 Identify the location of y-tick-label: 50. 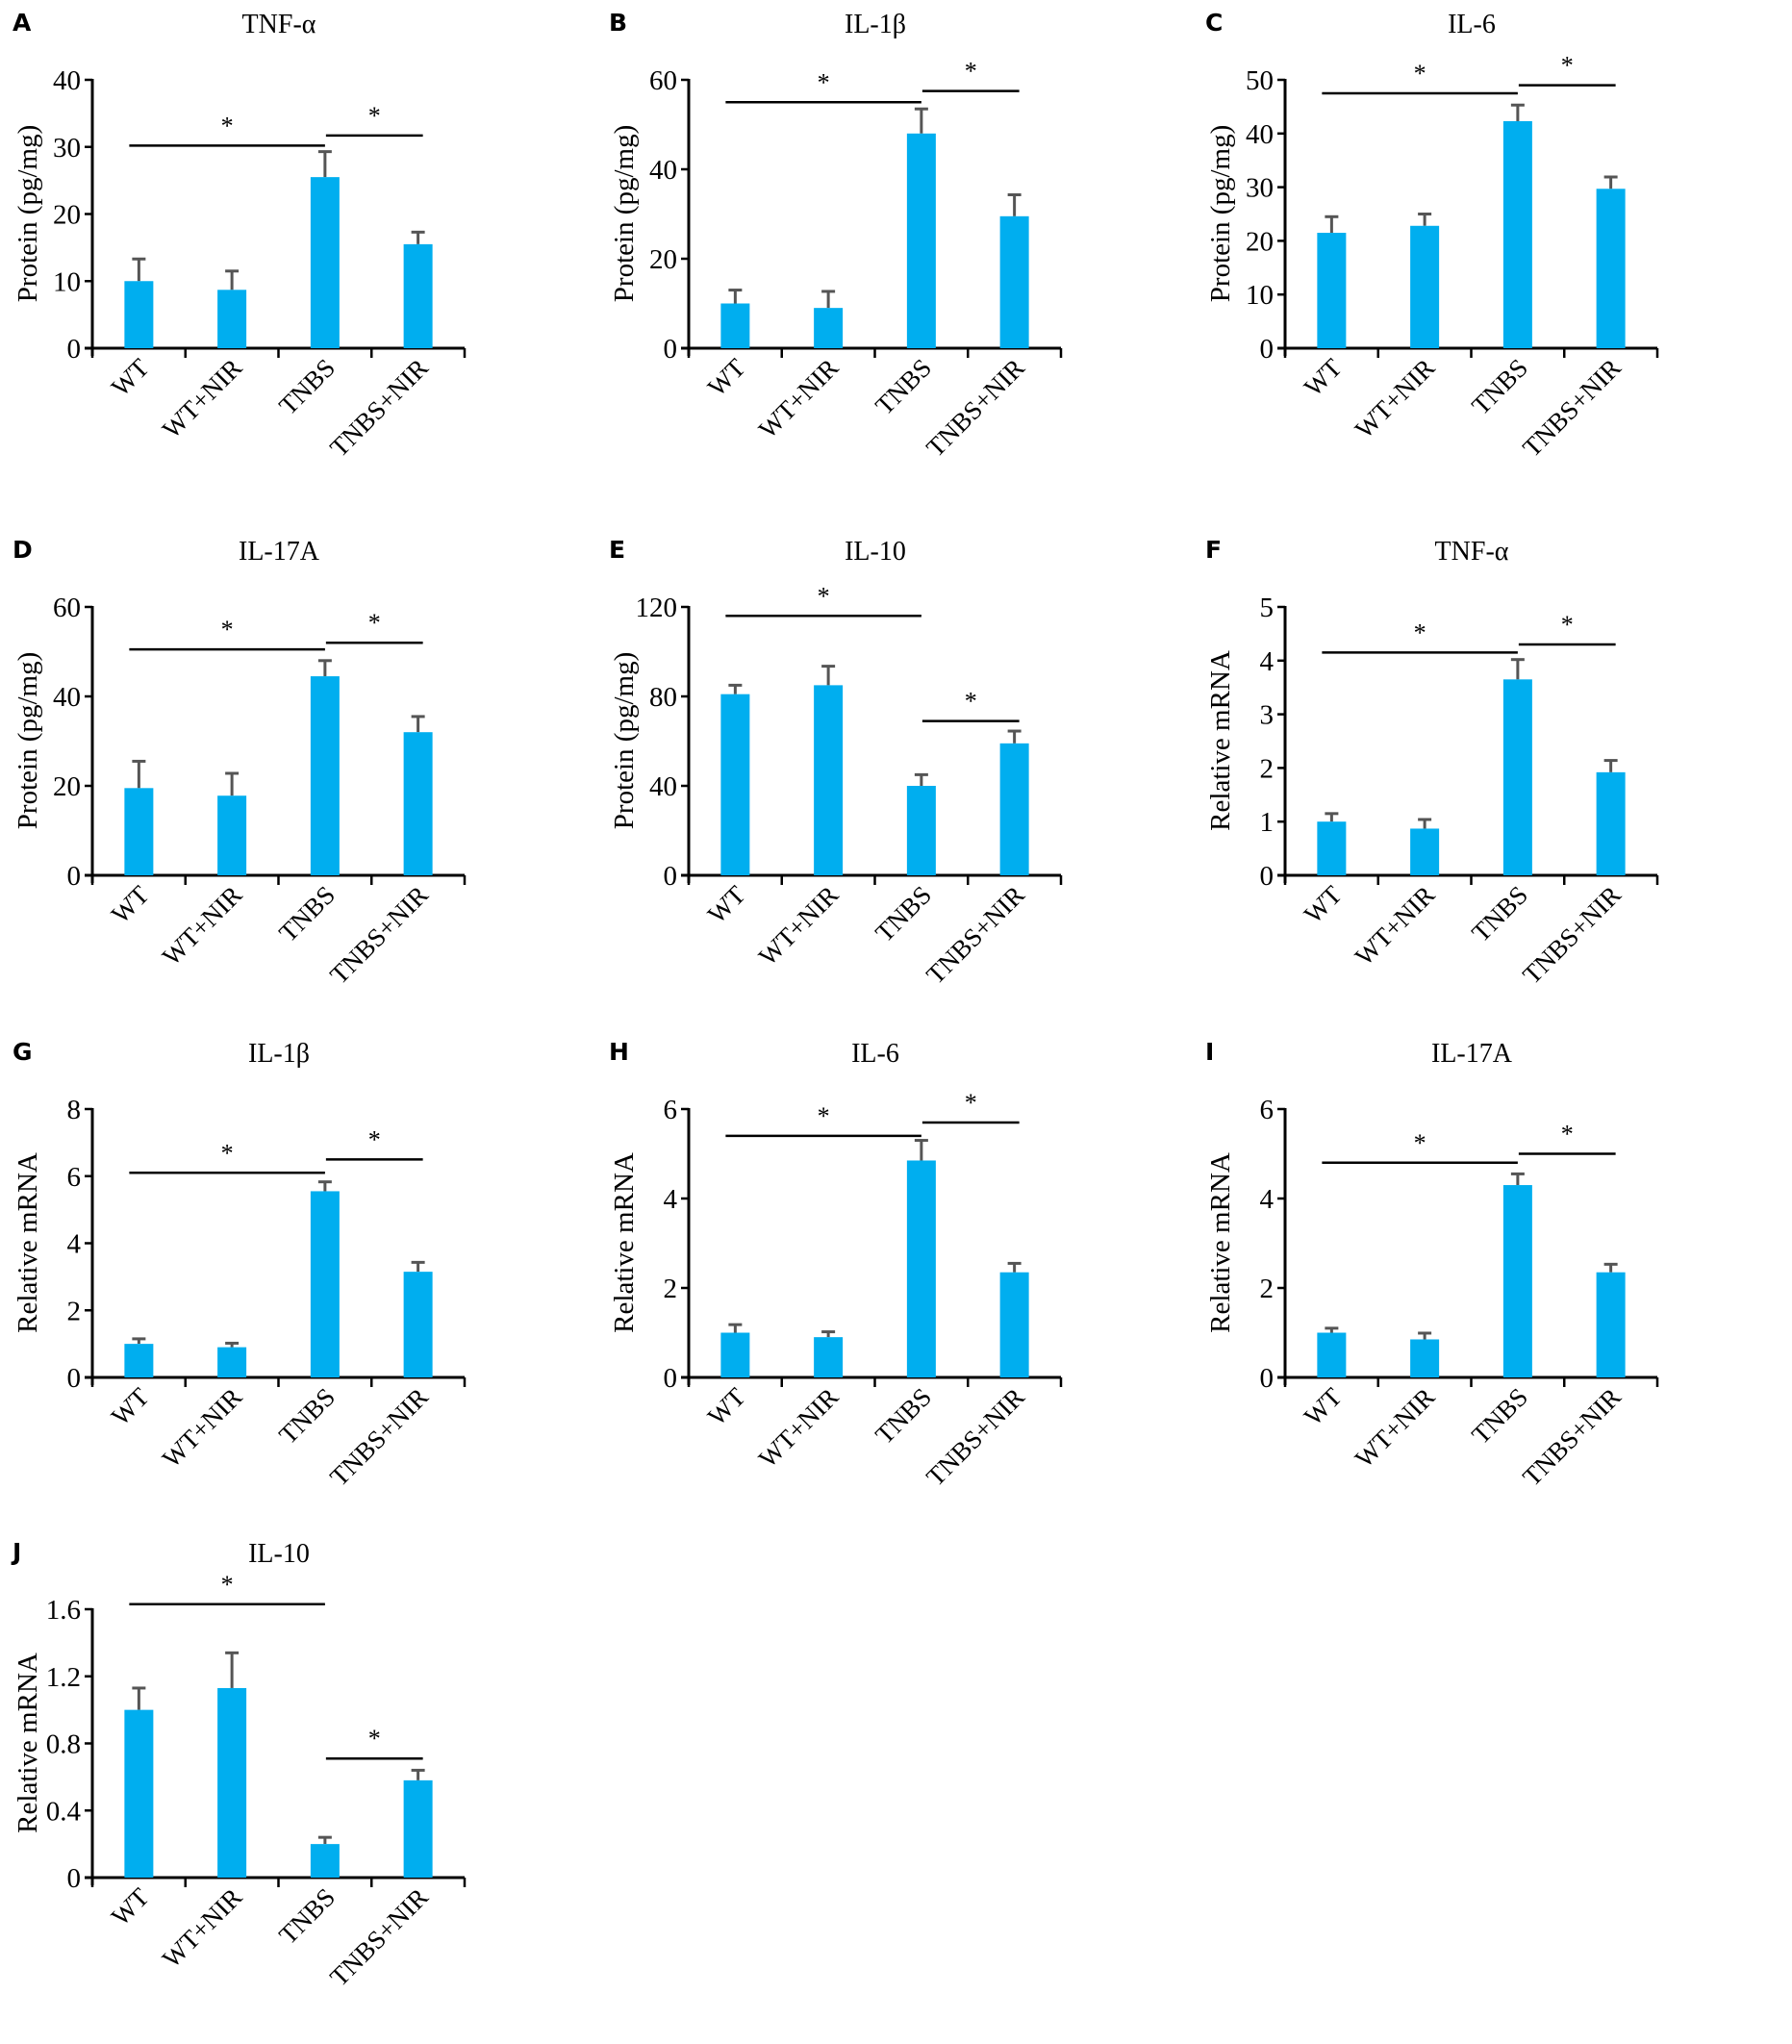
(1260, 81).